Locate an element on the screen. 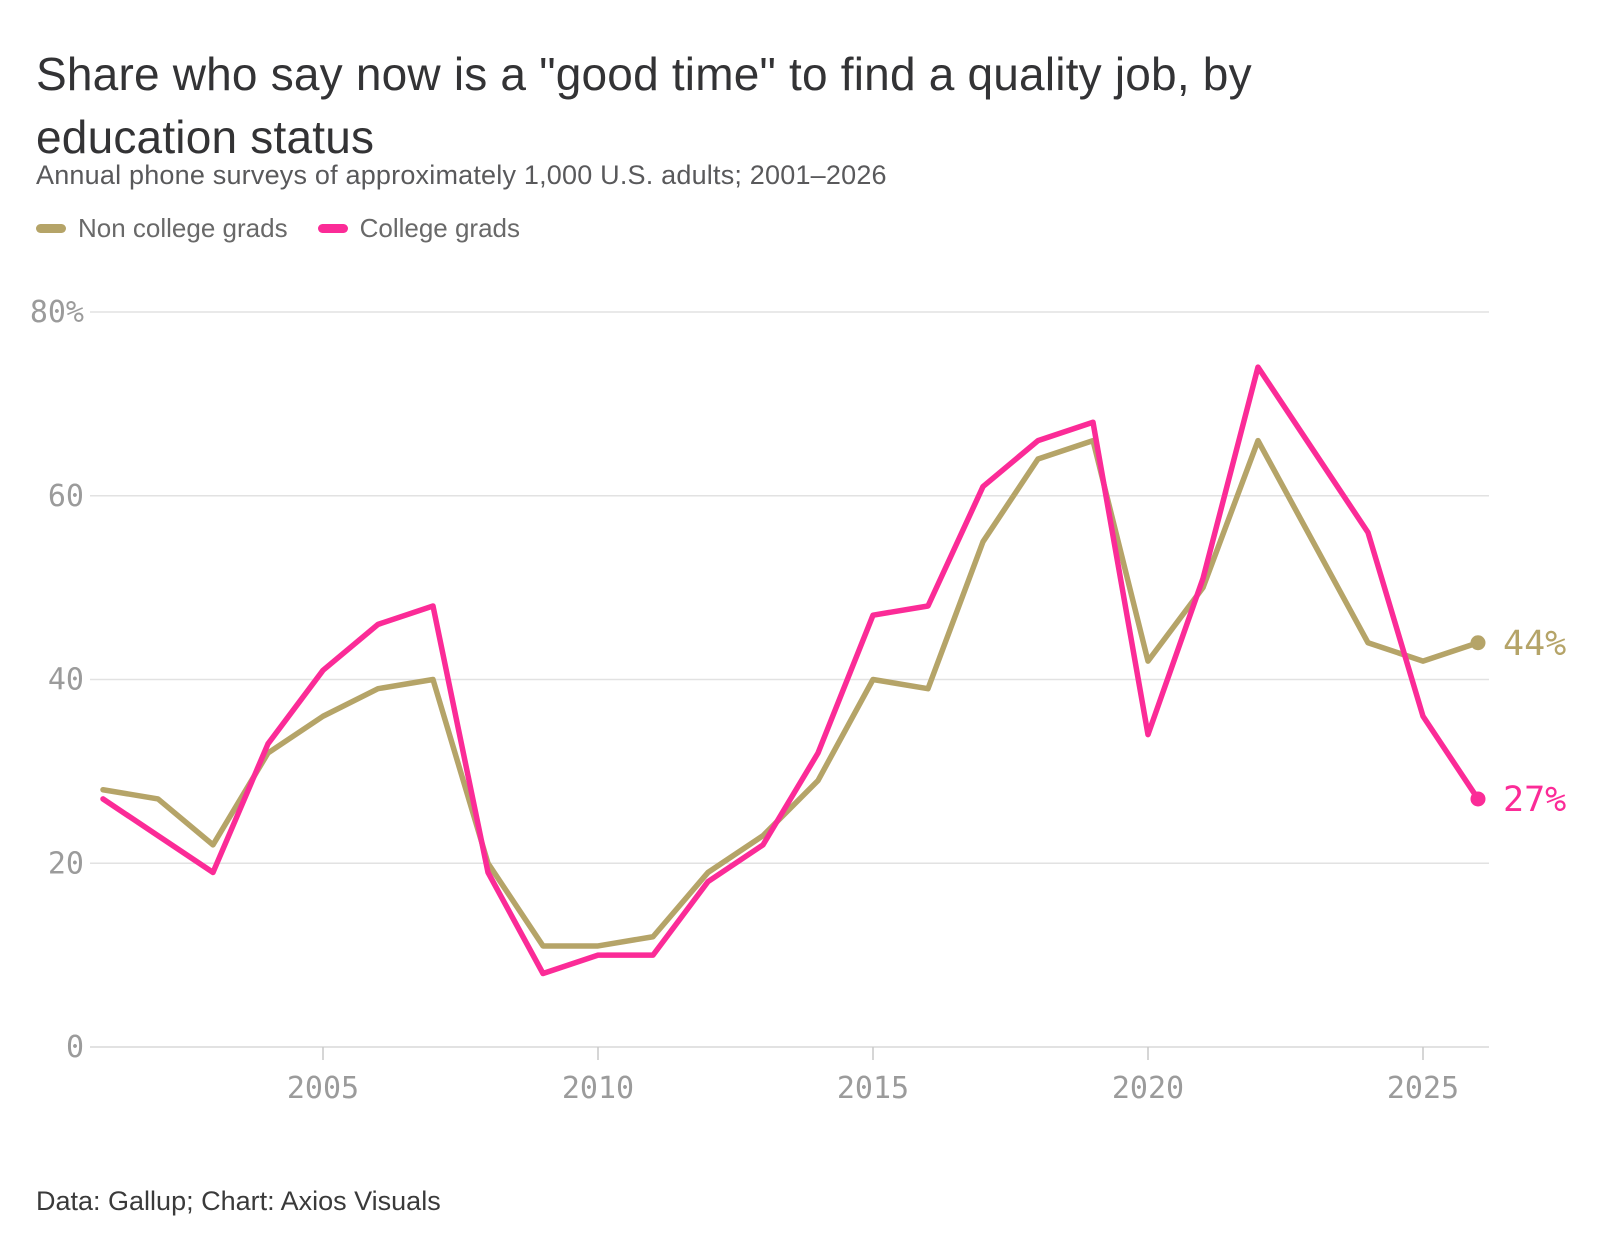  x-tick-label: 2005 is located at coordinates (323, 1088).